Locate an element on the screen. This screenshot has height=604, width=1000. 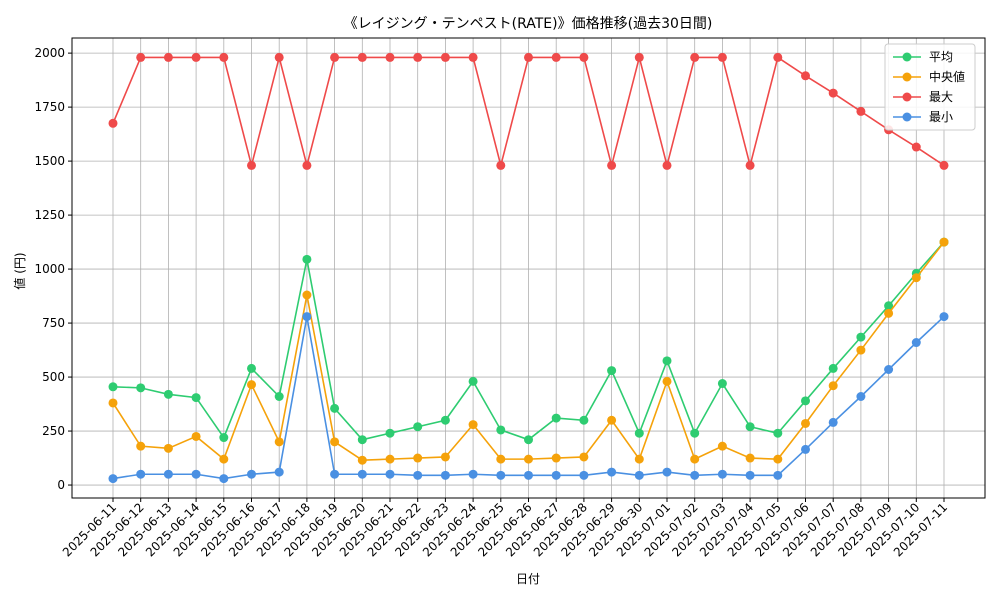
y-axis-label: 値 (円) is located at coordinates (19, 270).